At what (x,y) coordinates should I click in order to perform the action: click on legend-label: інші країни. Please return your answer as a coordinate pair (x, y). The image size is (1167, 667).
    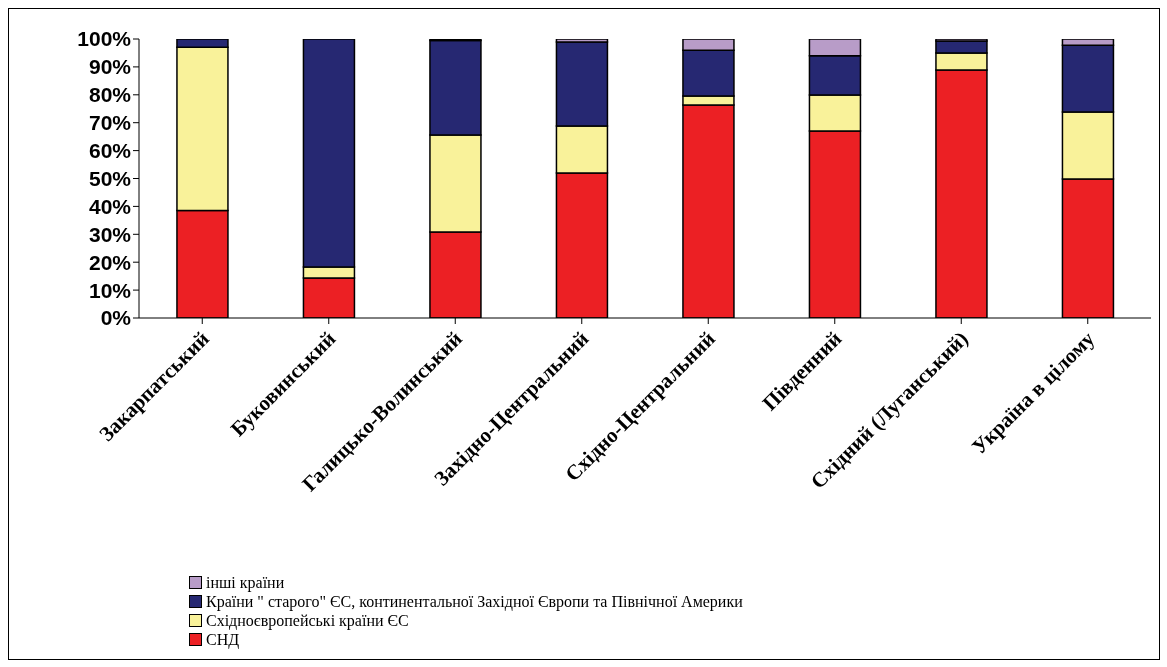
    Looking at the image, I should click on (245, 582).